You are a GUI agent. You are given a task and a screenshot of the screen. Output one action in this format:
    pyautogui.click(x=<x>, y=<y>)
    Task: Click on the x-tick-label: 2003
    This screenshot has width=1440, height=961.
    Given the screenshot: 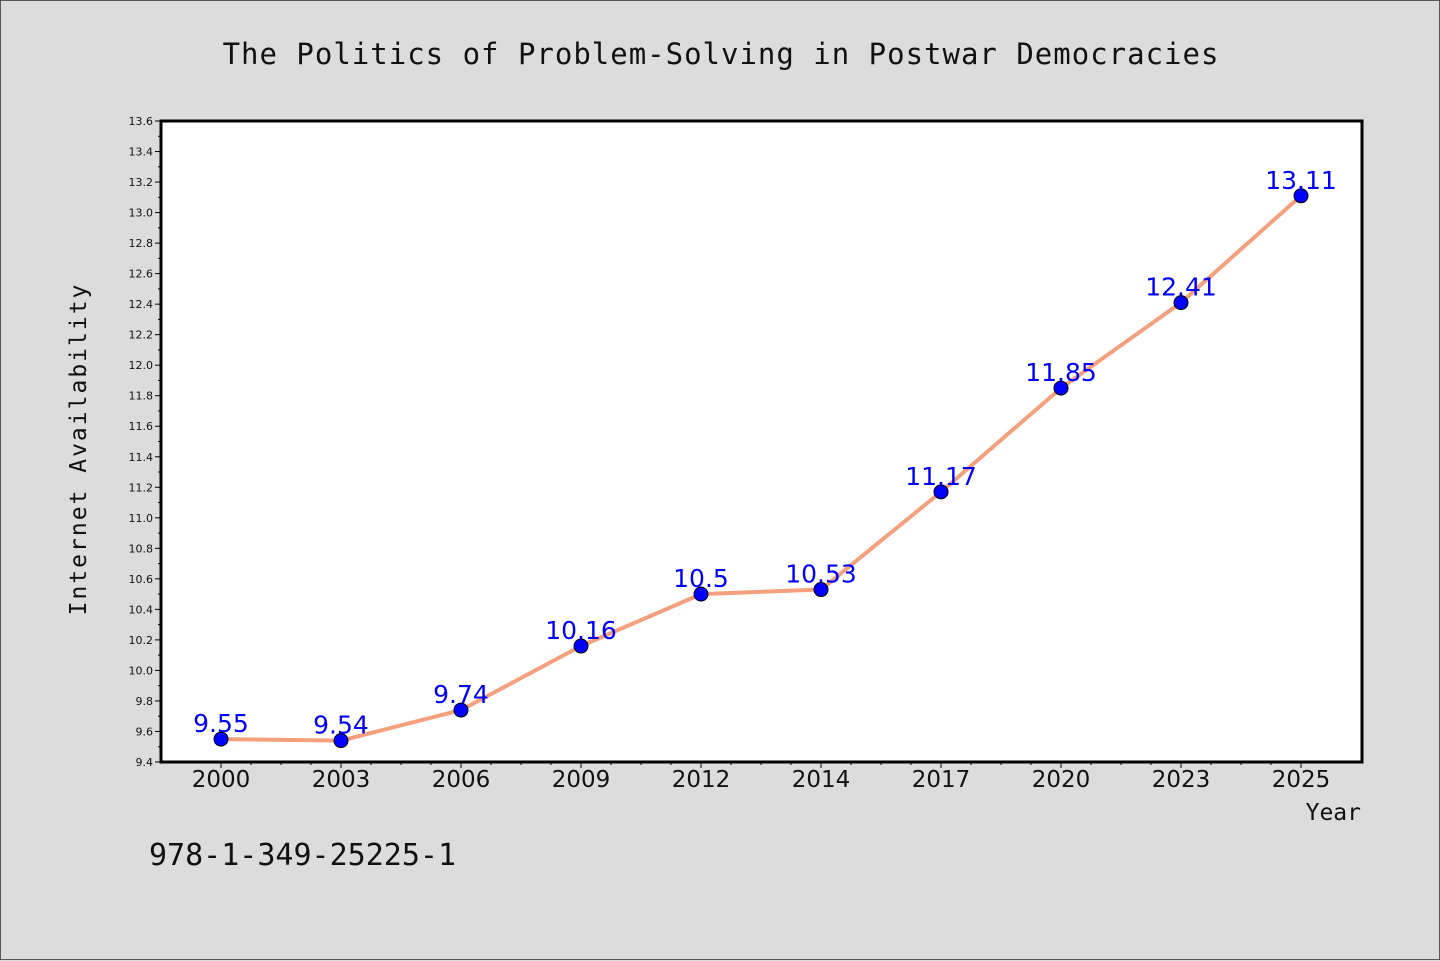 What is the action you would take?
    pyautogui.click(x=341, y=780)
    